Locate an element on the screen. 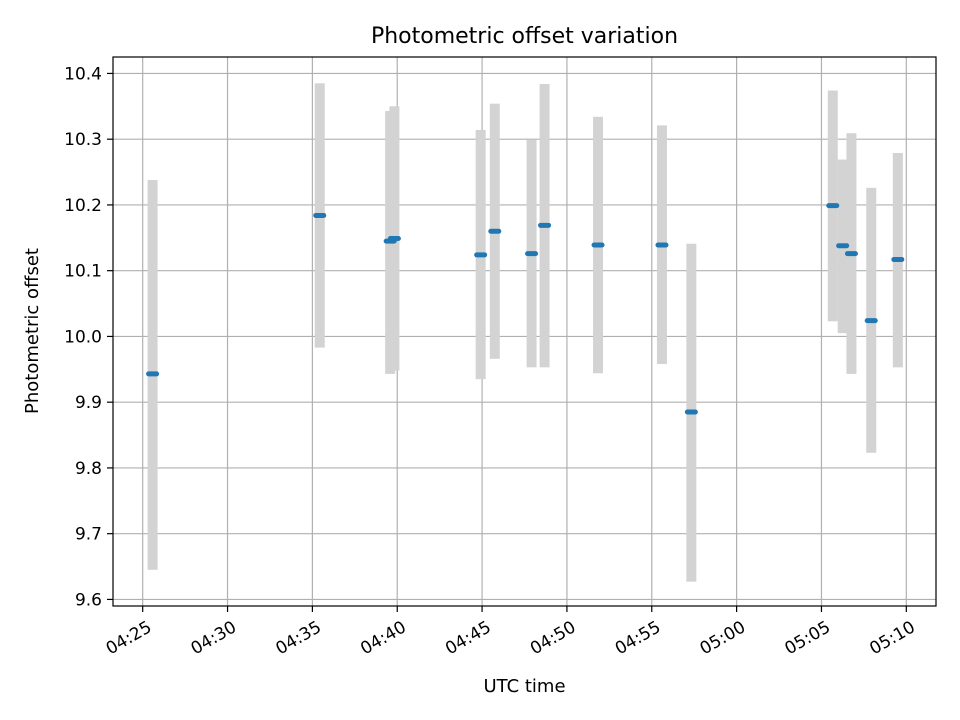 This screenshot has height=720, width=960. chart-title: Photometric offset variation is located at coordinates (524, 36).